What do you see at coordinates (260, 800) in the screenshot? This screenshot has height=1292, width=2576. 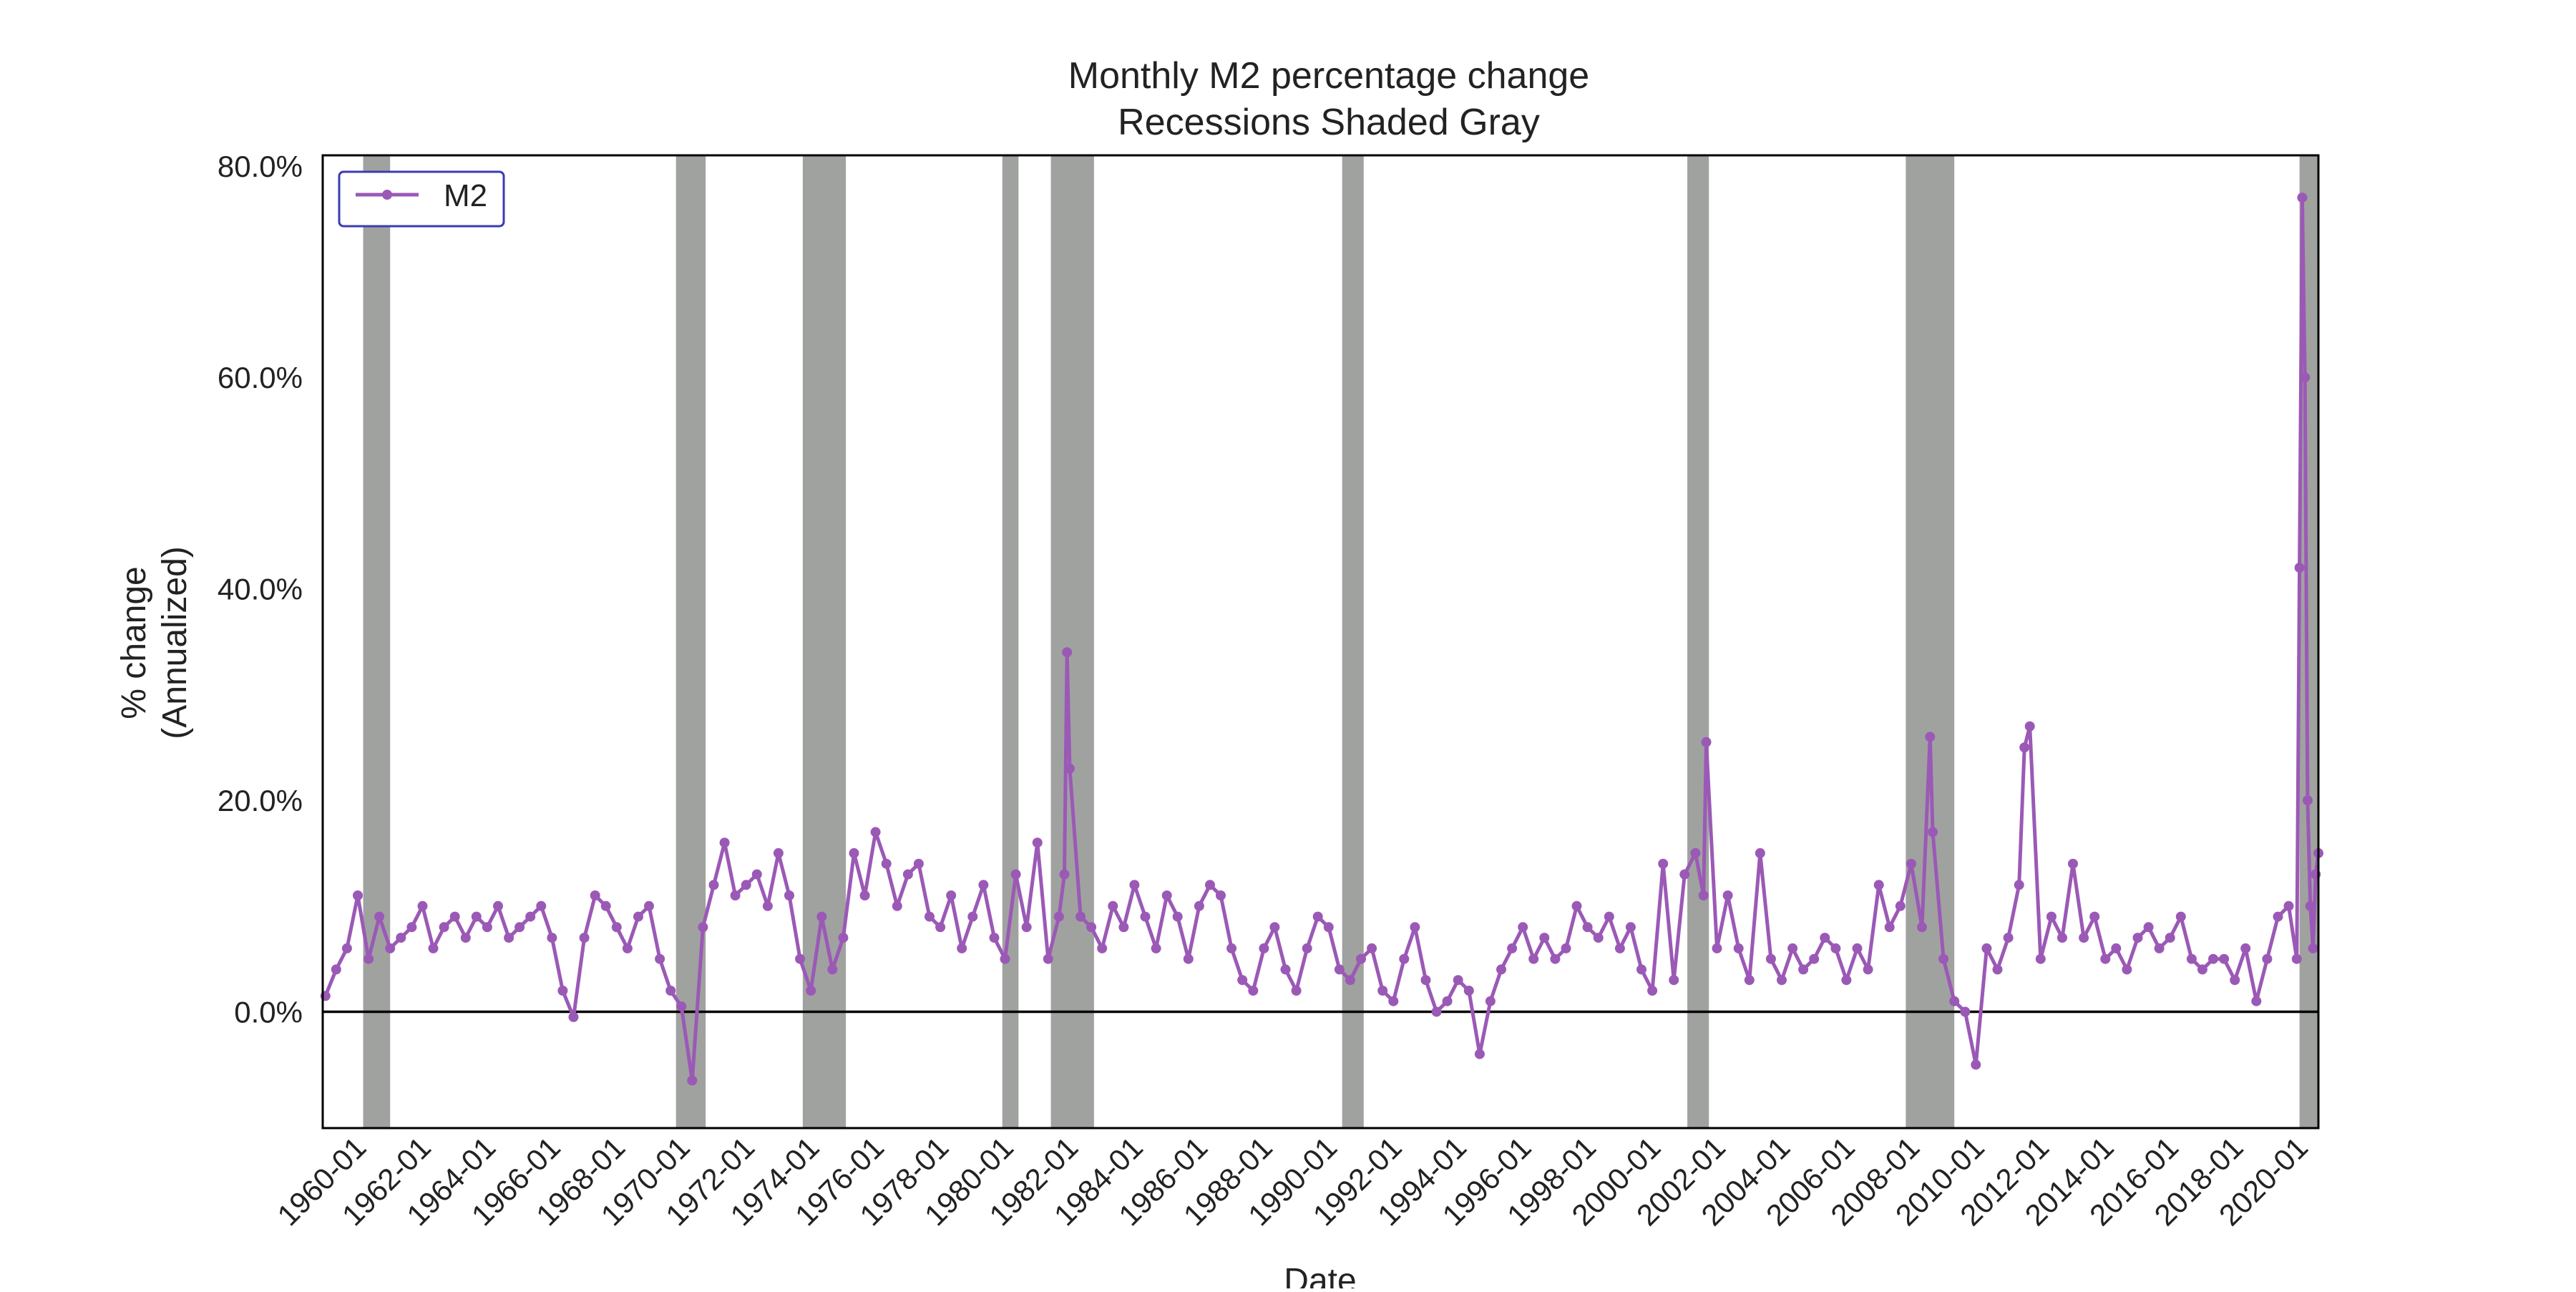 I see `y-tick-label: 20.0%` at bounding box center [260, 800].